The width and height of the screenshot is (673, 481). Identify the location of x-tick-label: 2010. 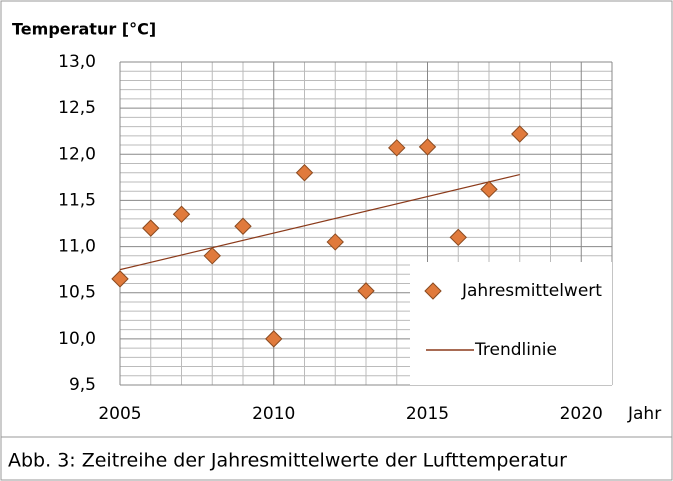
(273, 414).